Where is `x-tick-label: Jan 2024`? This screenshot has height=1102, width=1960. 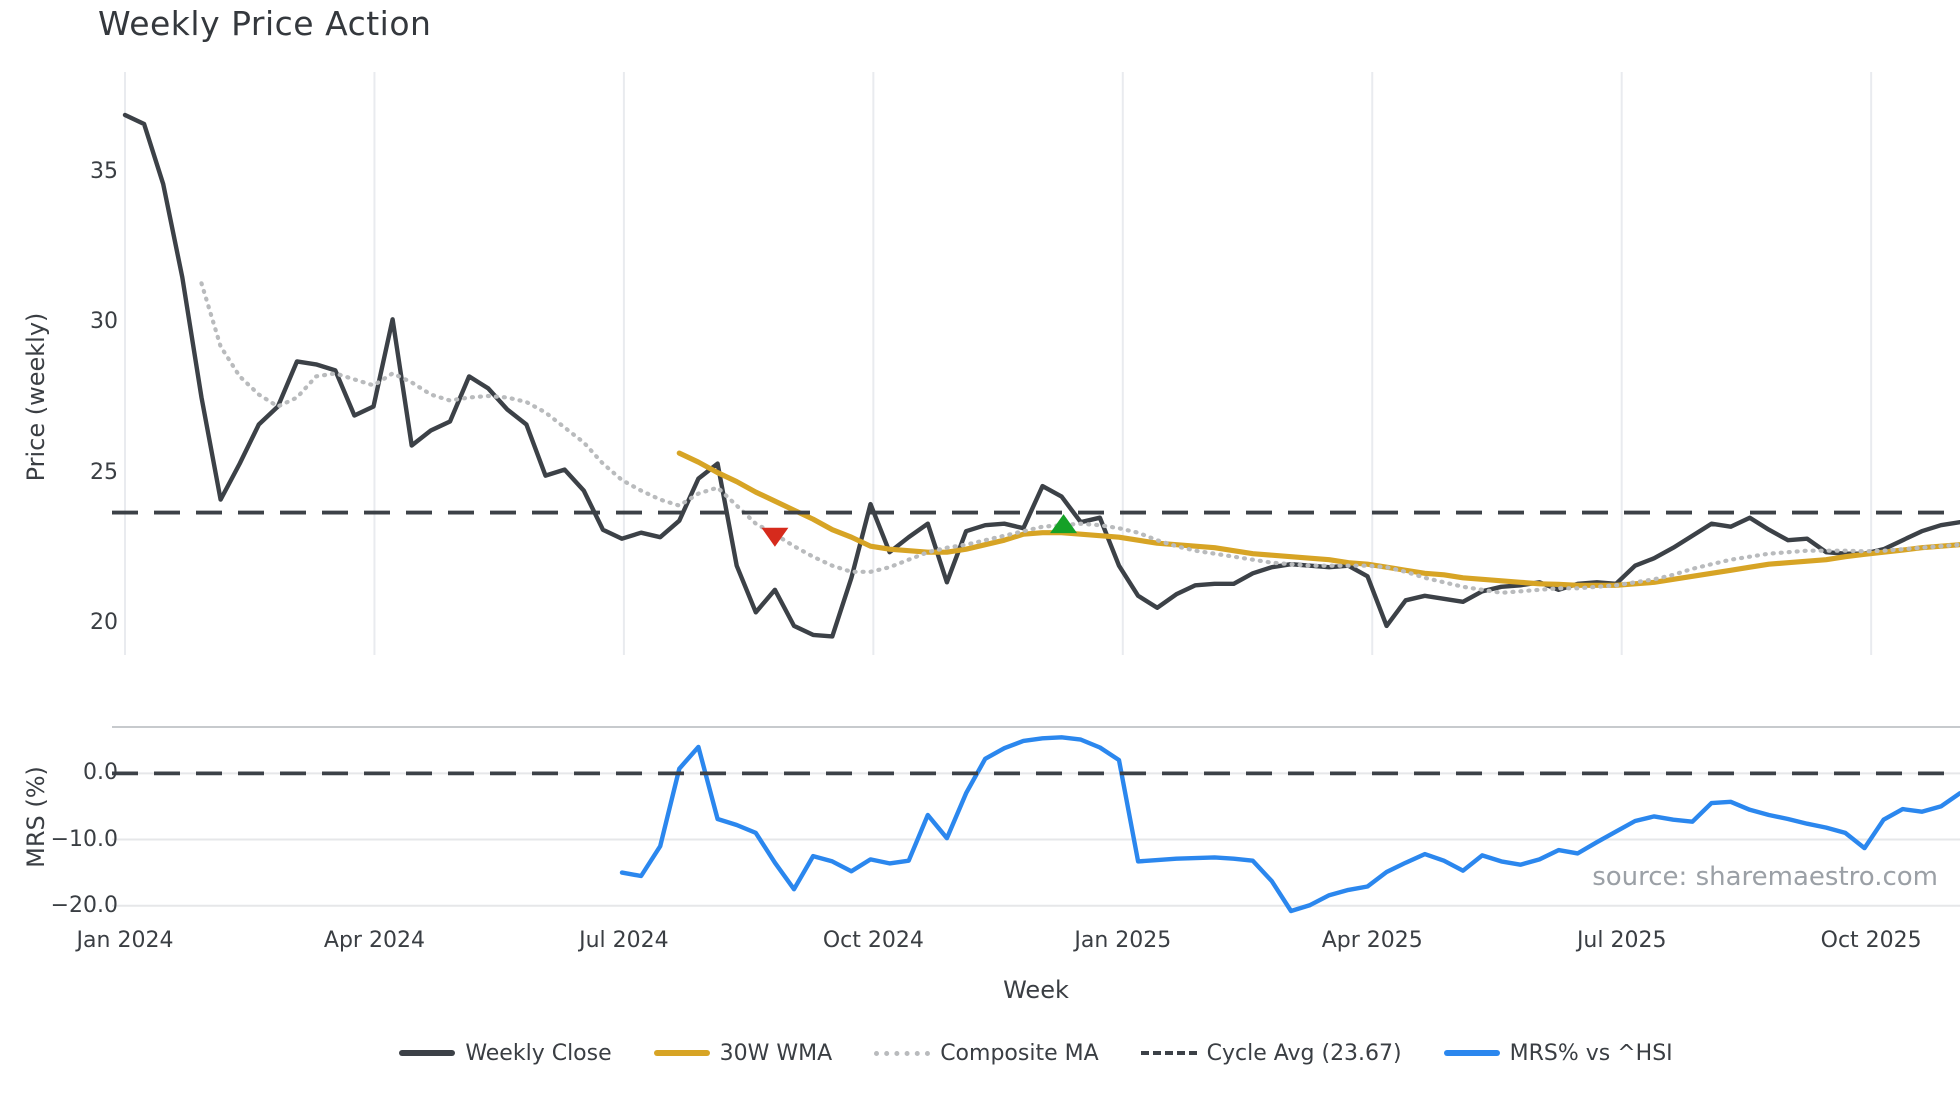
x-tick-label: Jan 2024 is located at coordinates (125, 940).